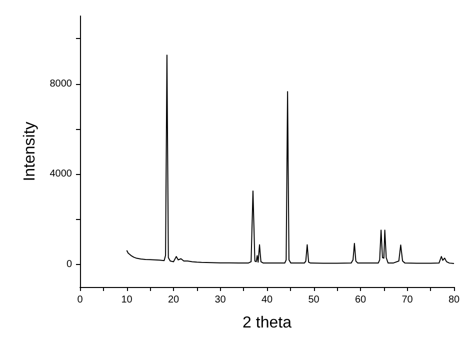 The image size is (472, 346). Describe the element at coordinates (61, 174) in the screenshot. I see `y-tick-label: 4000` at that location.